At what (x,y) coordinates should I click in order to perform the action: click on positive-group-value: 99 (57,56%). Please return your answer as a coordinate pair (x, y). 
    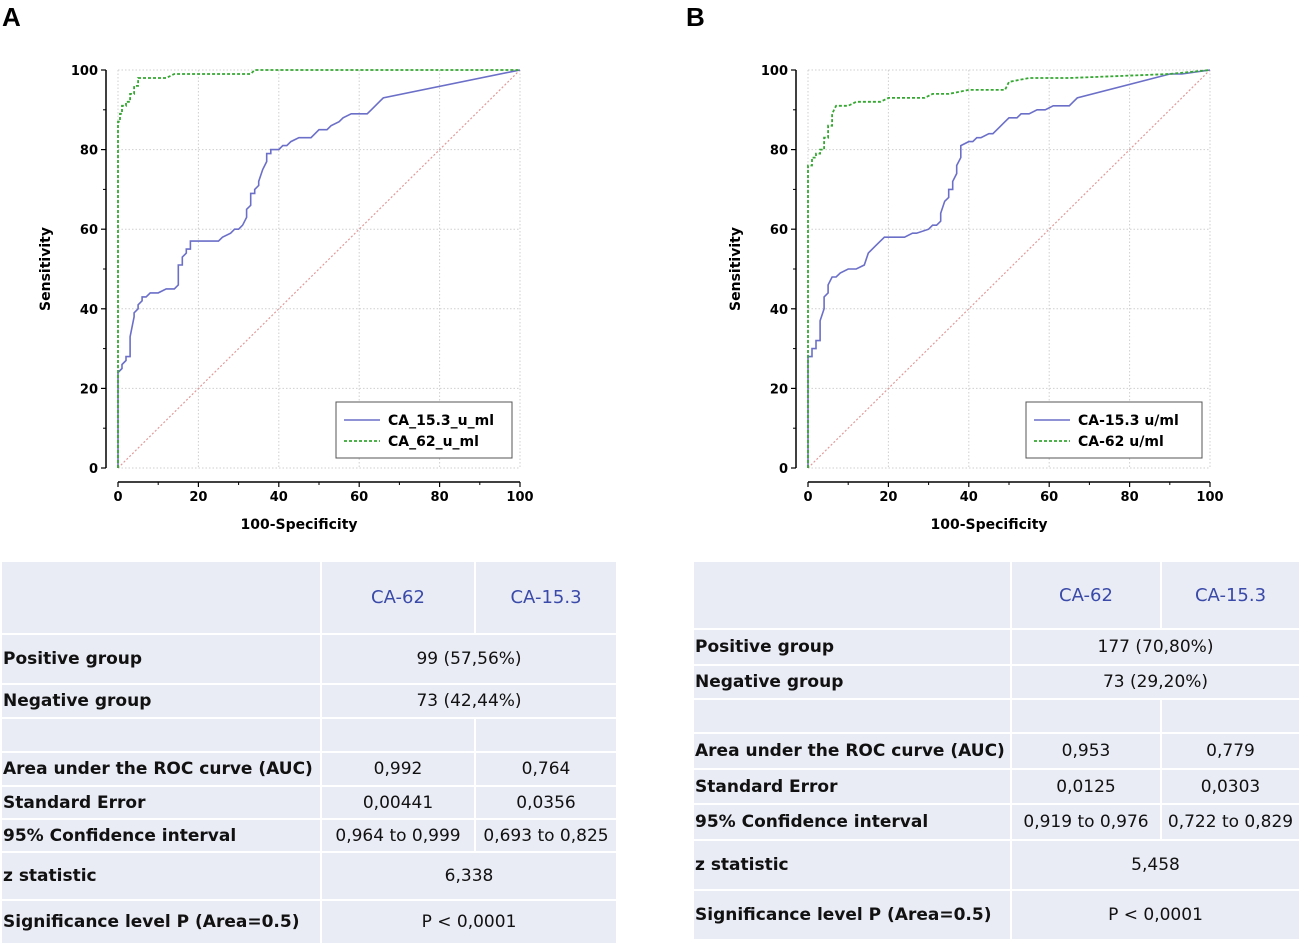
    Looking at the image, I should click on (469, 659).